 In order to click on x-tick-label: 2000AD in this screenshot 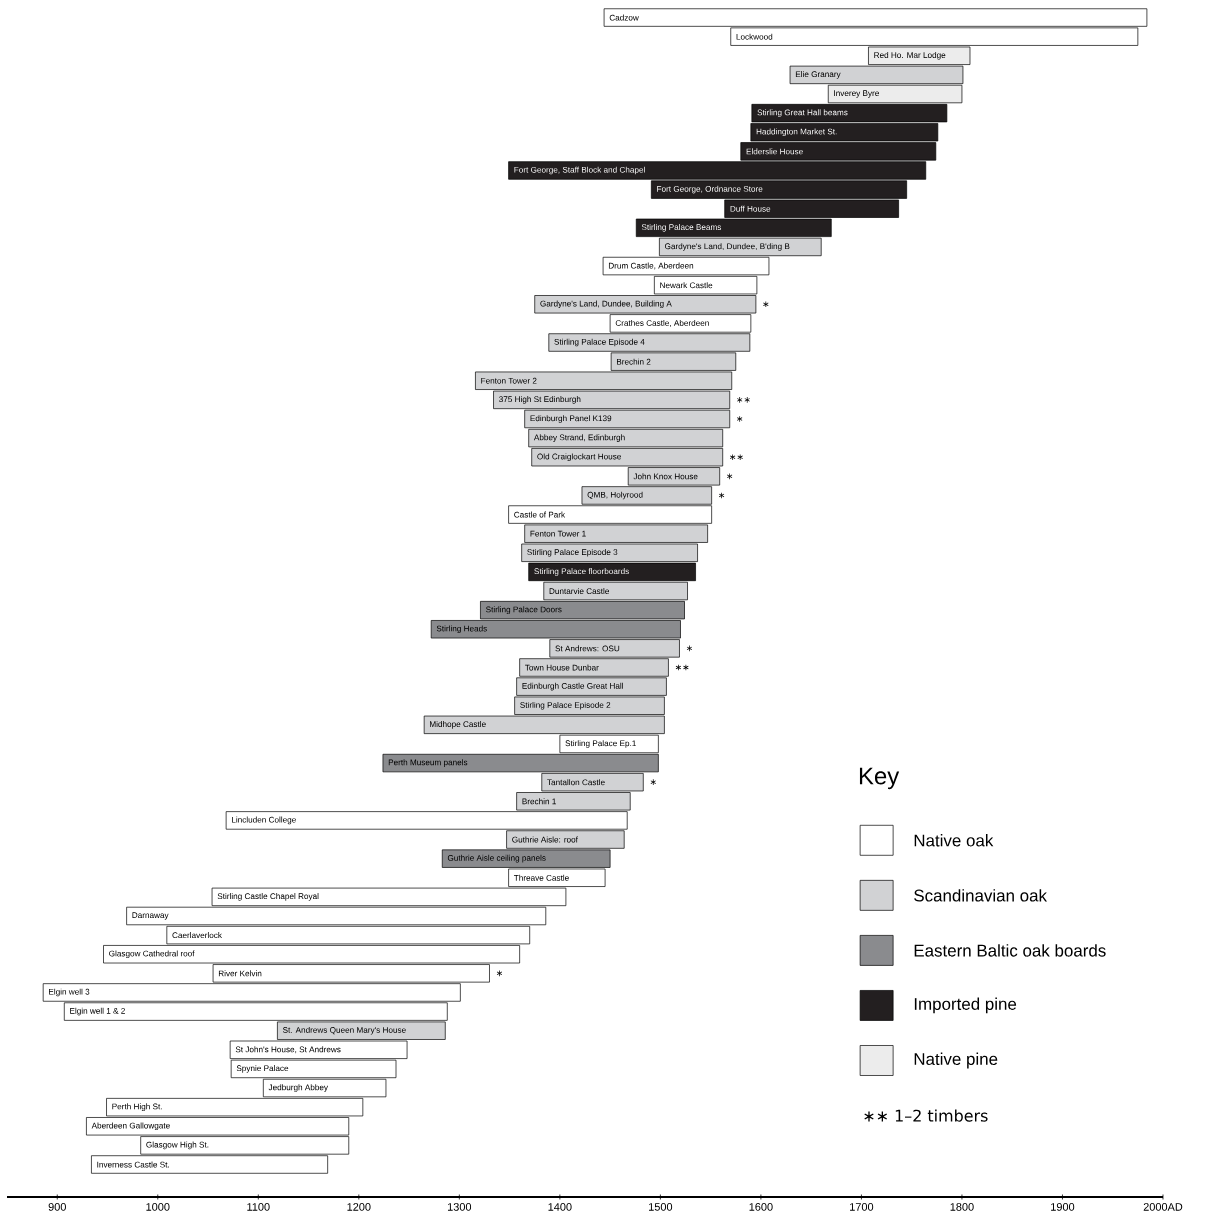, I will do `click(1163, 1207)`.